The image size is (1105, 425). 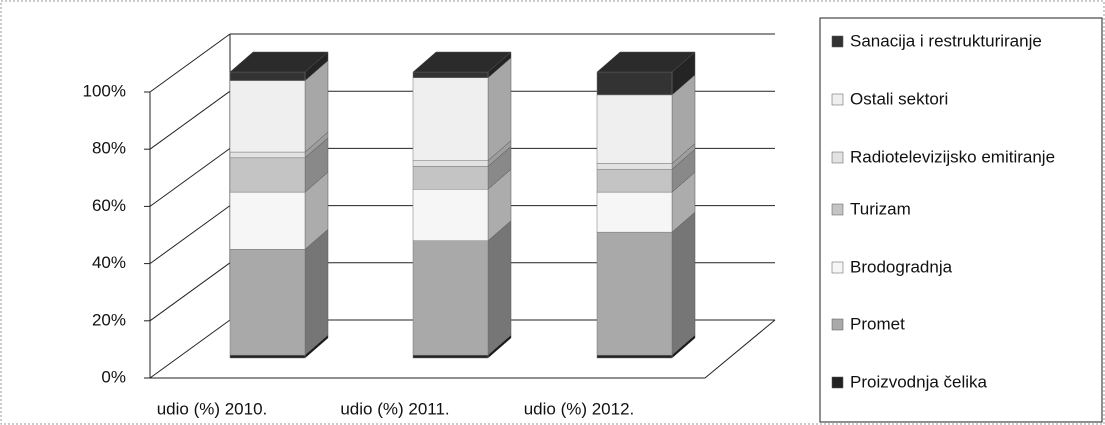 I want to click on y-tick-label: 60%, so click(x=109, y=205).